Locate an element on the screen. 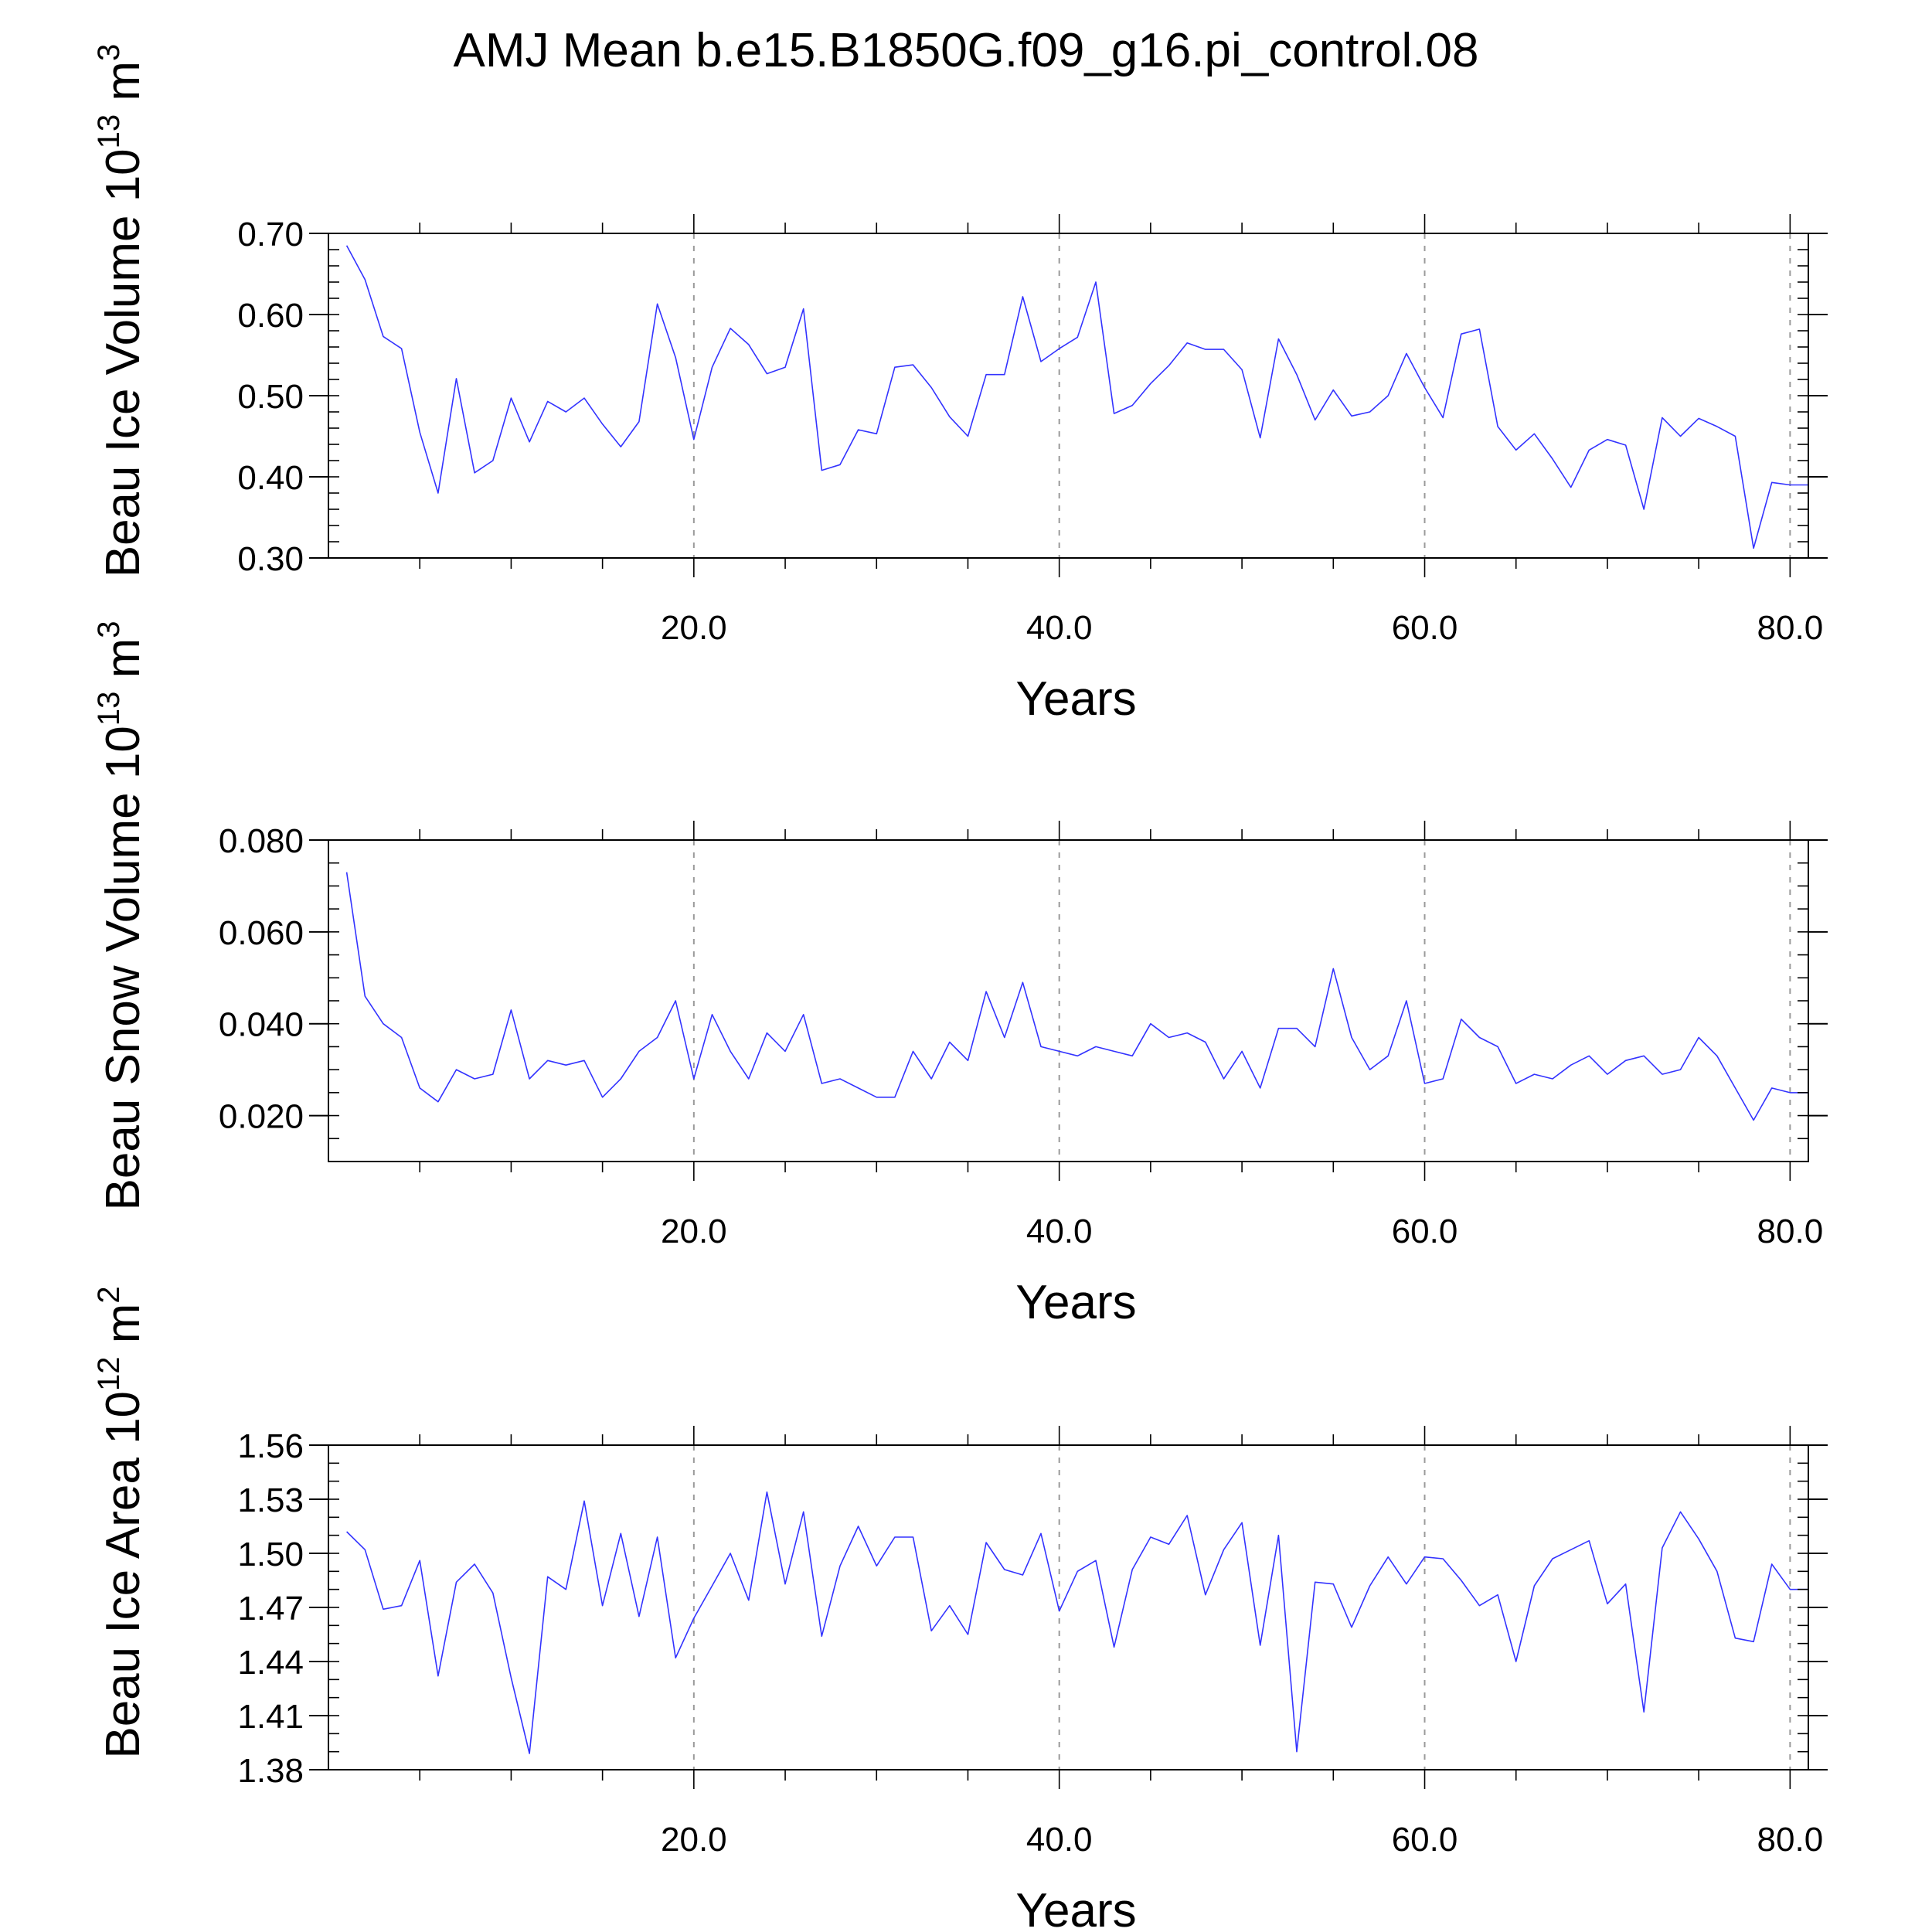  y-tick-label: 0.060 is located at coordinates (261, 933).